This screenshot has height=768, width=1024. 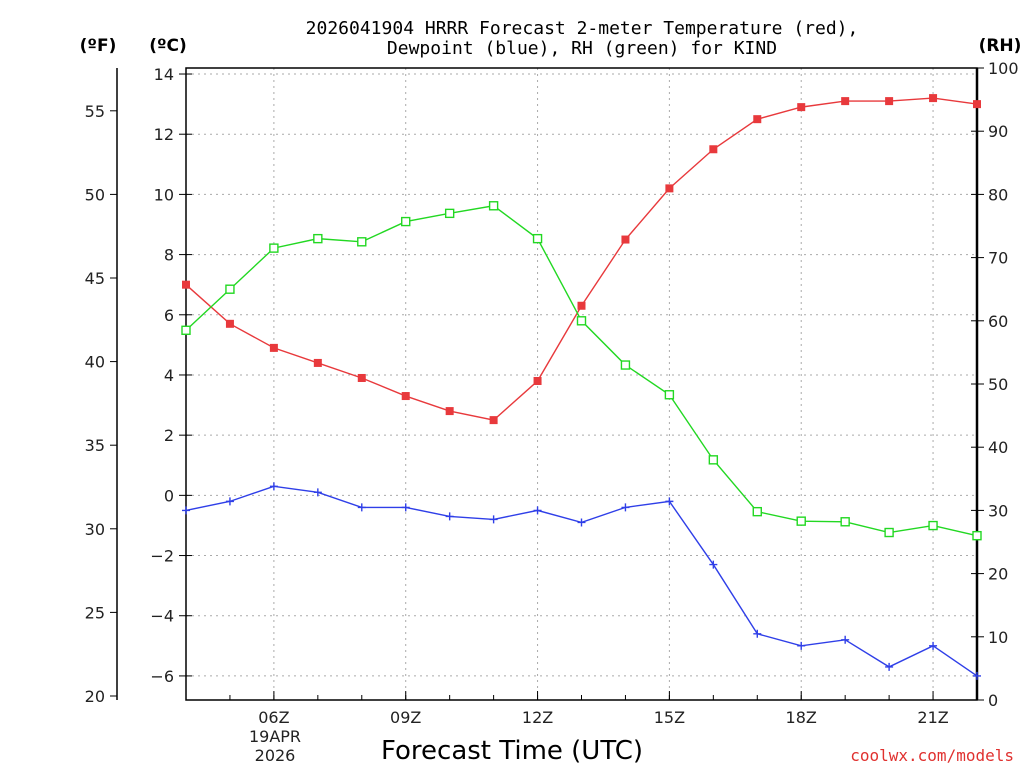 What do you see at coordinates (512, 751) in the screenshot?
I see `x-axis-title: Forecast Time (UTC)` at bounding box center [512, 751].